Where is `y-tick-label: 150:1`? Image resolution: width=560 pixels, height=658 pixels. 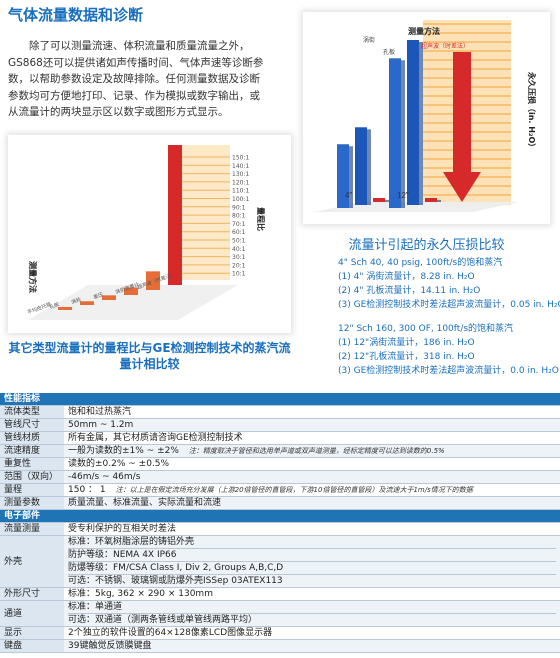 y-tick-label: 150:1 is located at coordinates (240, 158).